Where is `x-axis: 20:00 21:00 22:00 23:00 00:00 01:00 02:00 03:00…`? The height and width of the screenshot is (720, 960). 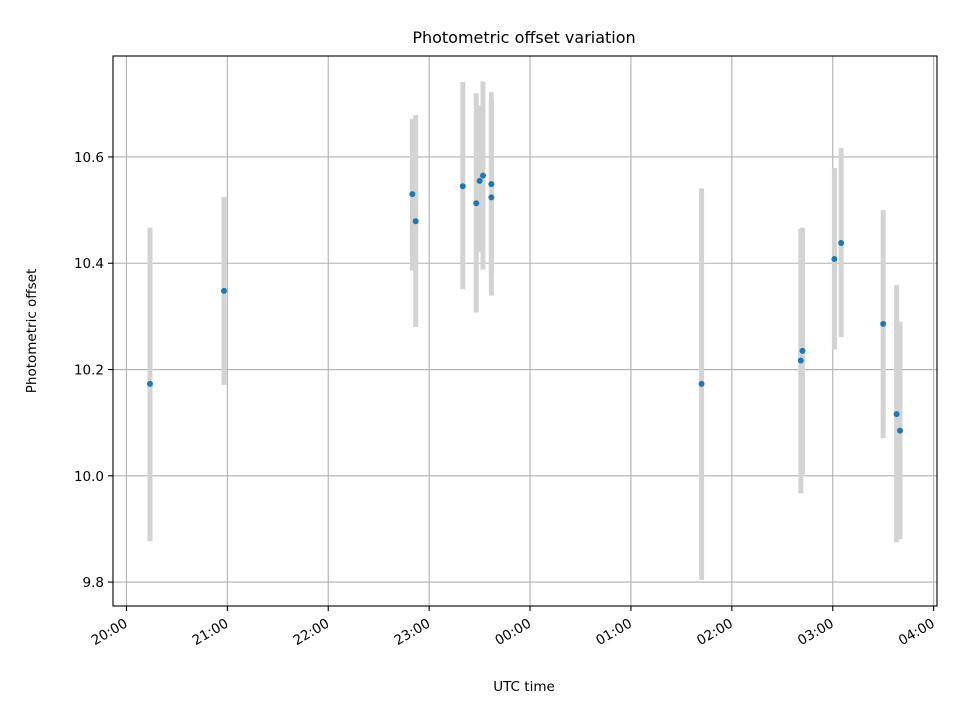 x-axis: 20:00 21:00 22:00 23:00 00:00 01:00 02:00 03:00… is located at coordinates (513, 627).